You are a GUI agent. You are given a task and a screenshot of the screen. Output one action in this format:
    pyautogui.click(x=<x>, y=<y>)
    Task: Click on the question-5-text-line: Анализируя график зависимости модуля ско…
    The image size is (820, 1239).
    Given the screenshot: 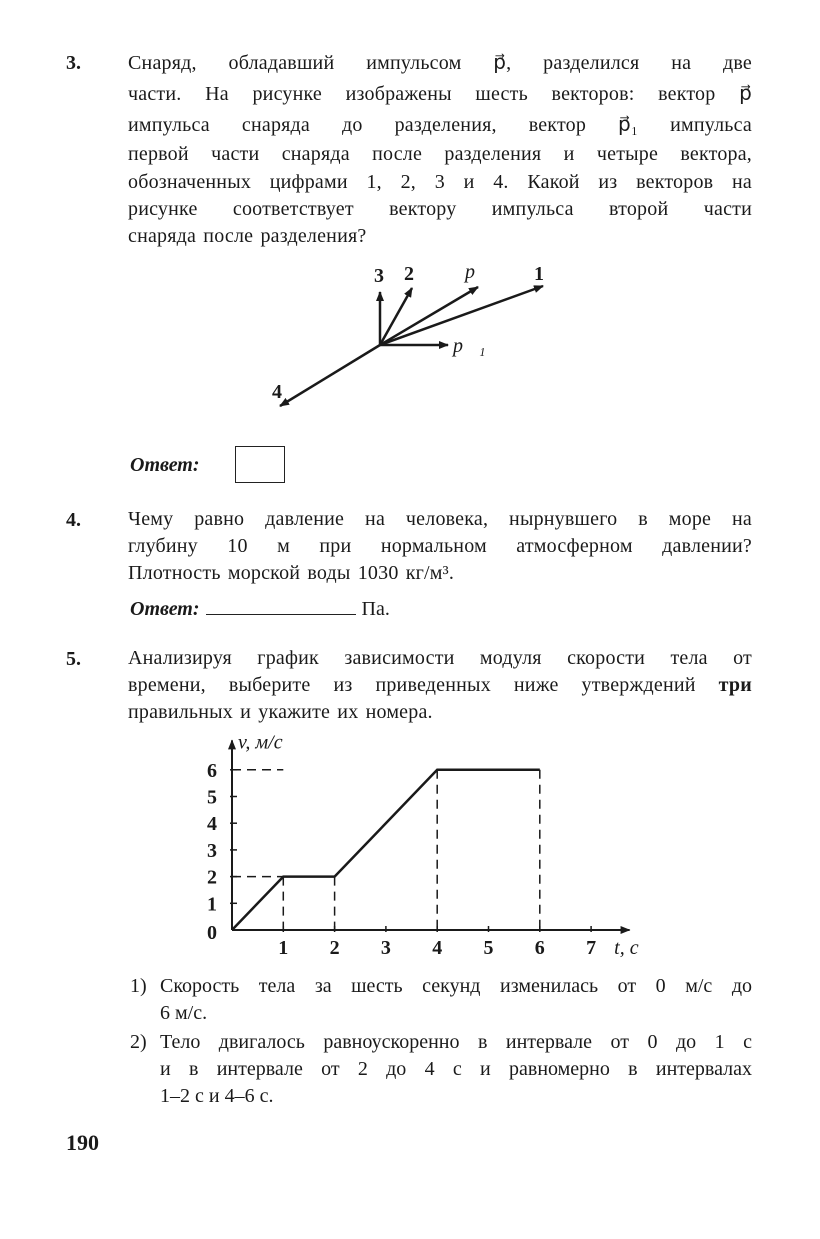 What is the action you would take?
    pyautogui.click(x=440, y=658)
    